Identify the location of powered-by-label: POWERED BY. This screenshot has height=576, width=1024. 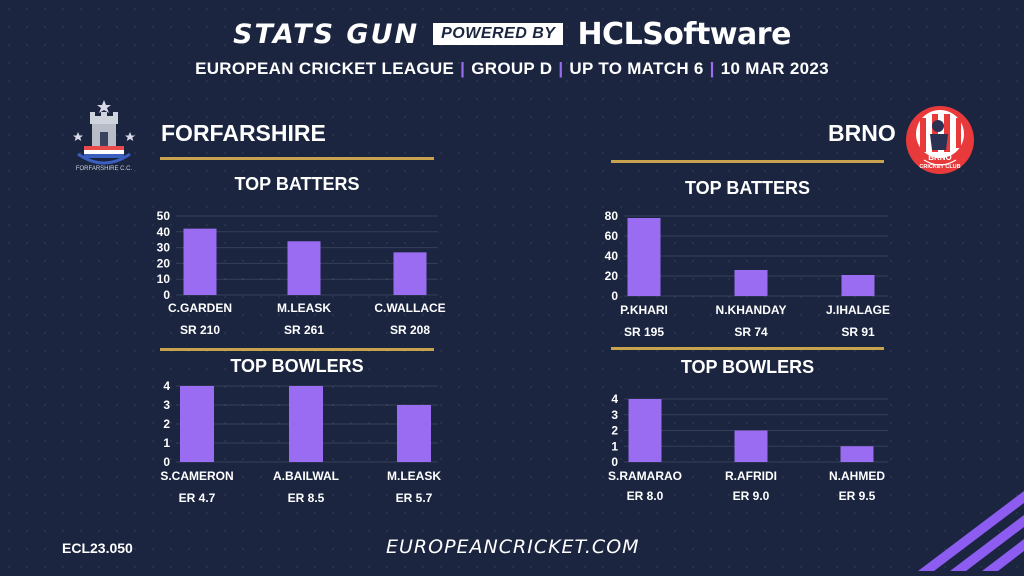
(498, 34).